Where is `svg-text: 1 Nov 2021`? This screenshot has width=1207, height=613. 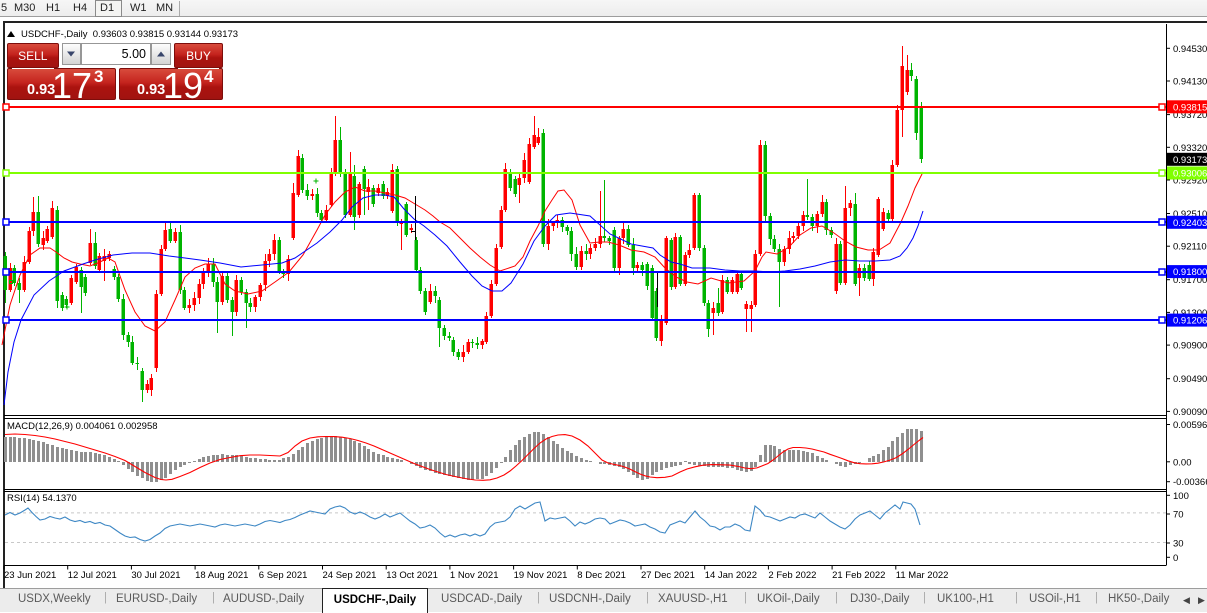 svg-text: 1 Nov 2021 is located at coordinates (474, 575).